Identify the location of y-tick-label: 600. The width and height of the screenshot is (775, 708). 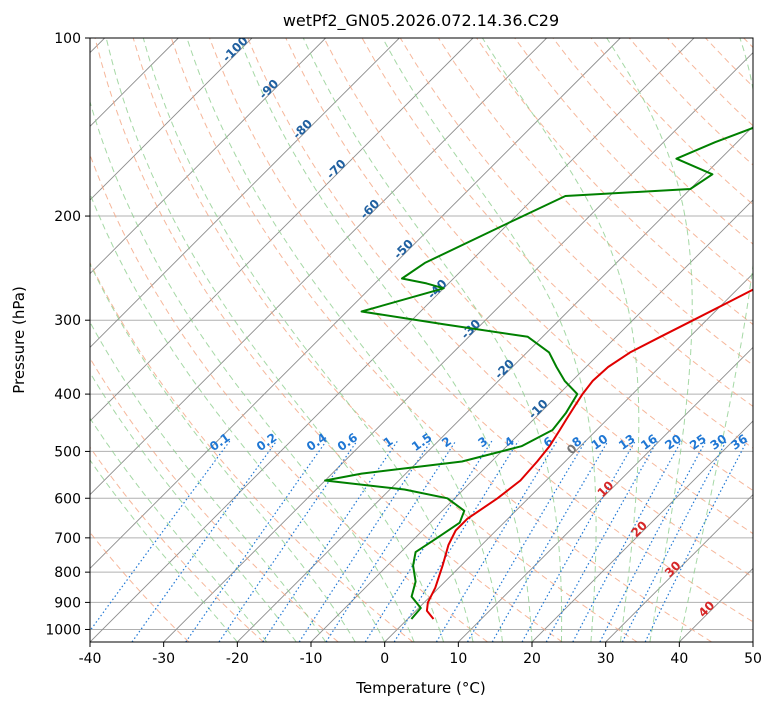
(67, 499).